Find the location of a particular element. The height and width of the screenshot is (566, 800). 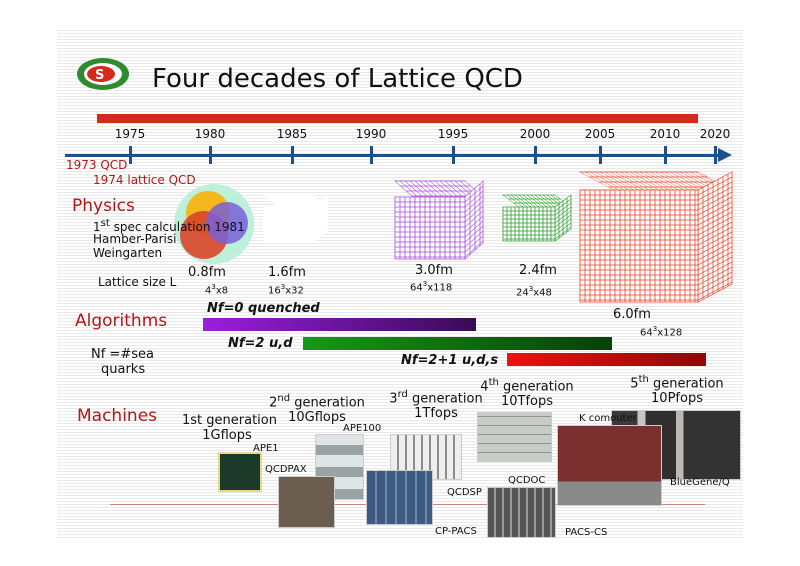

year-label: 2010 is located at coordinates (665, 134).